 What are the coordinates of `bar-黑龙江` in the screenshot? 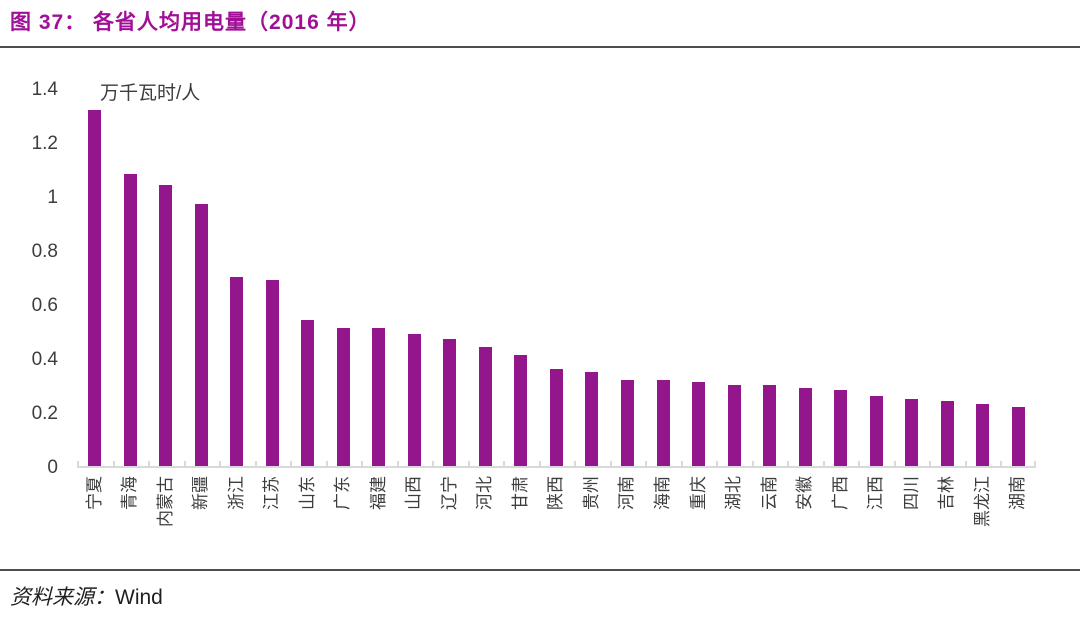 It's located at (983, 434).